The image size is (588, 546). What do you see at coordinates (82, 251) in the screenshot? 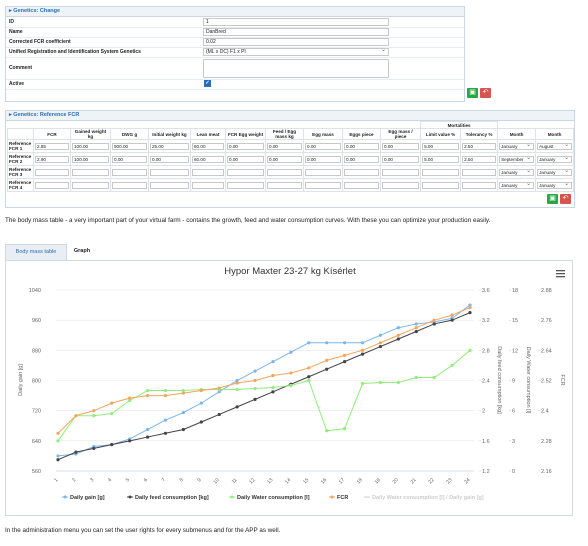
I see `tab-active: Graph` at bounding box center [82, 251].